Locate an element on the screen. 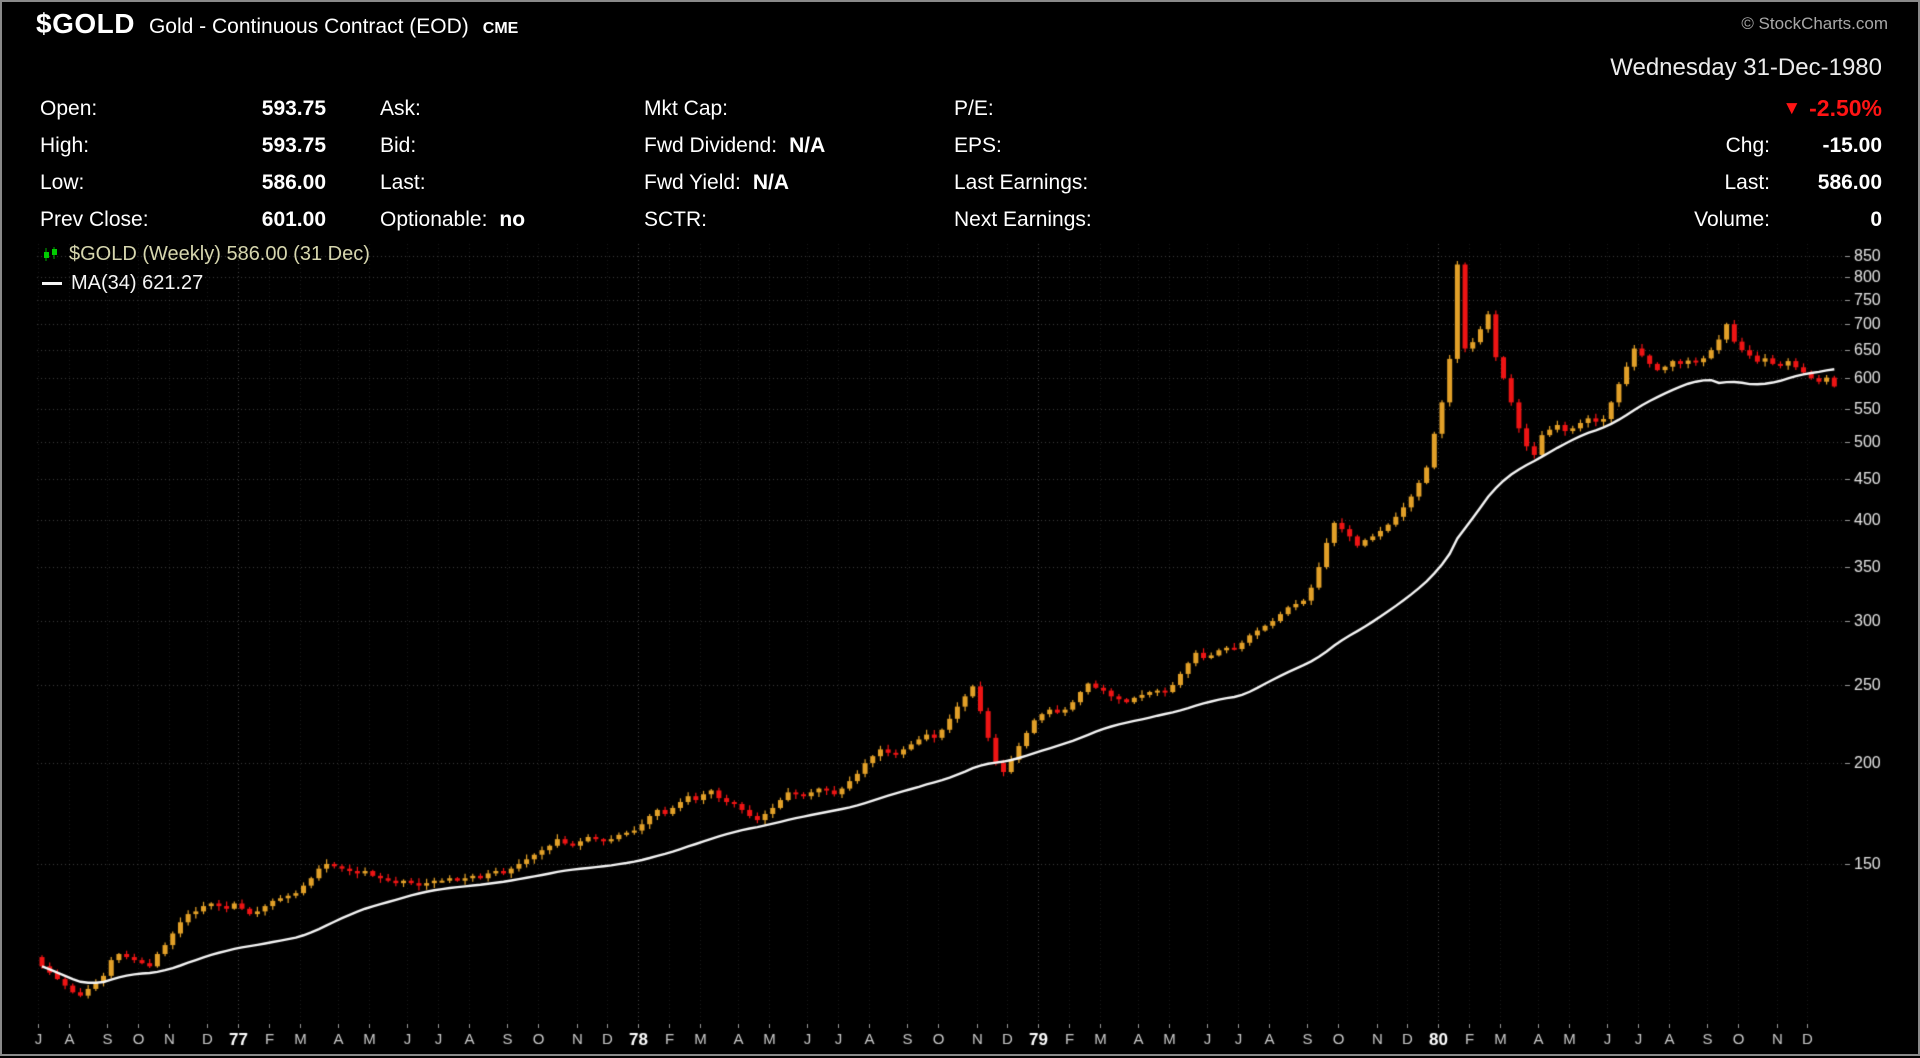 This screenshot has width=1920, height=1058. quote-row-low: Low: 586.00 is located at coordinates (183, 182).